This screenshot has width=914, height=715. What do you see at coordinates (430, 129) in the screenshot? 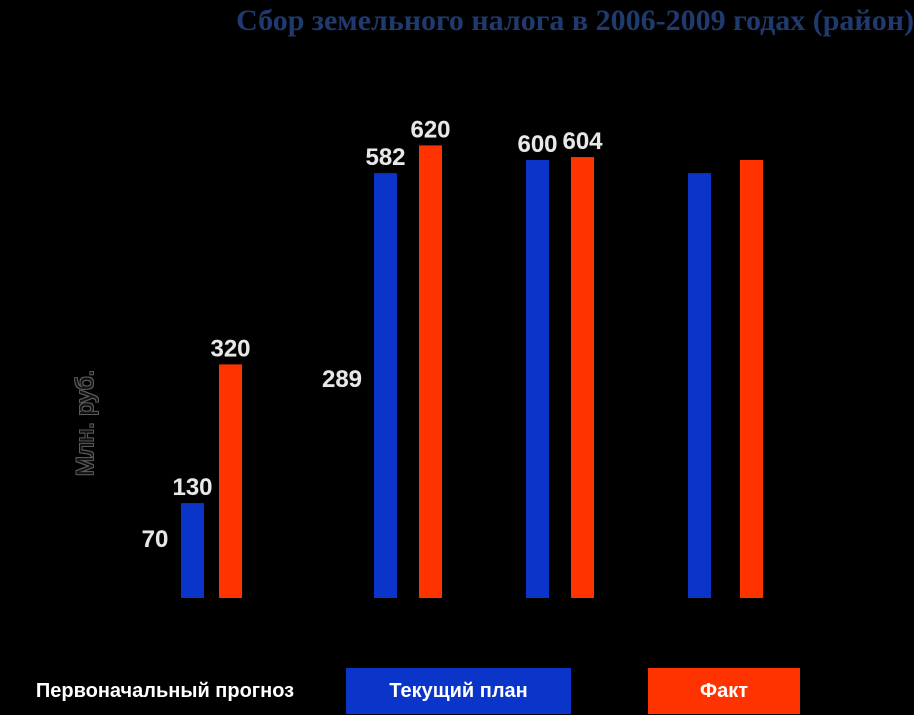
I see `data-label-fact-2: 620` at bounding box center [430, 129].